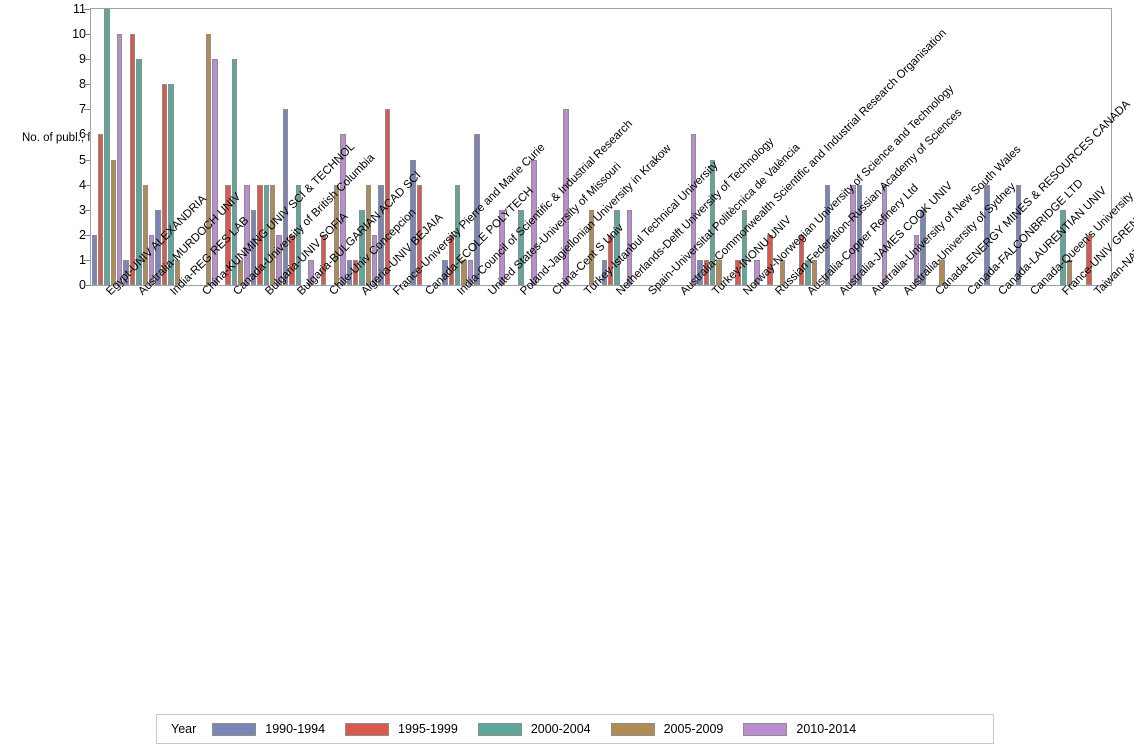 The width and height of the screenshot is (1134, 756). What do you see at coordinates (560, 729) in the screenshot?
I see `legend-label: 2000-2004` at bounding box center [560, 729].